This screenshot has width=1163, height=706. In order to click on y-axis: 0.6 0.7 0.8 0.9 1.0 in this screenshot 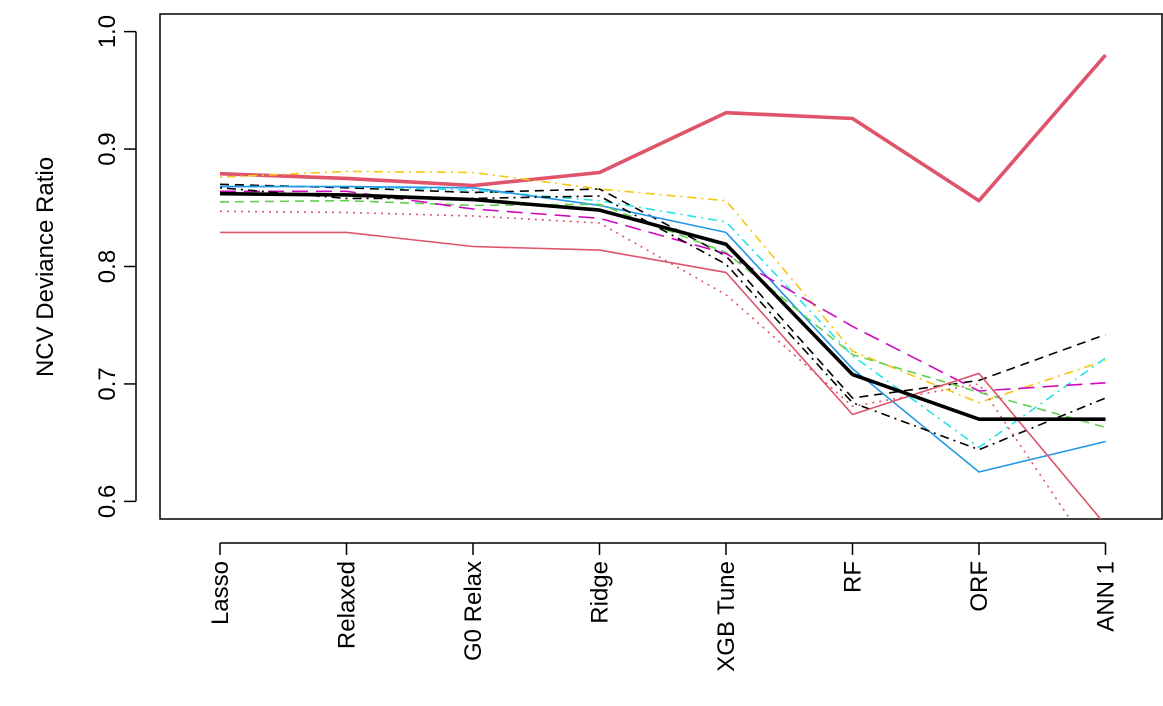, I will do `click(115, 266)`.